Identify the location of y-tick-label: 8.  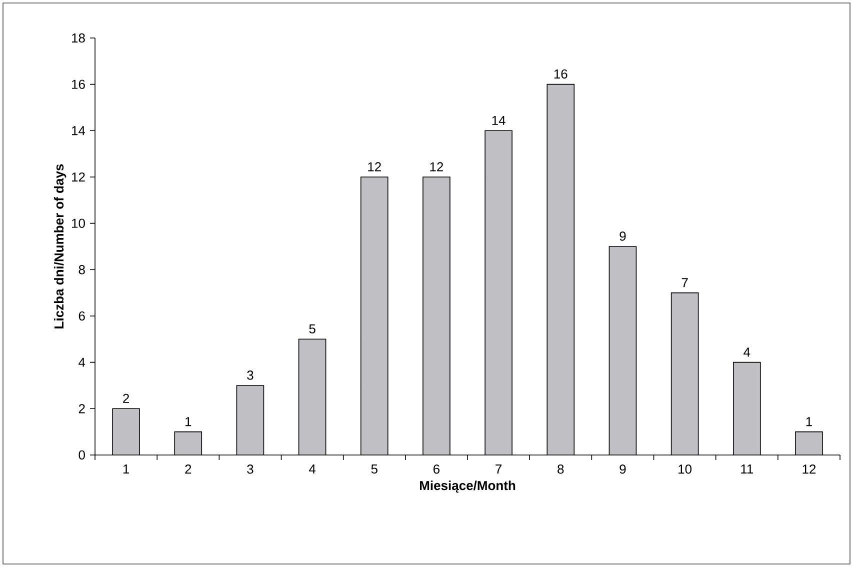
(81, 269).